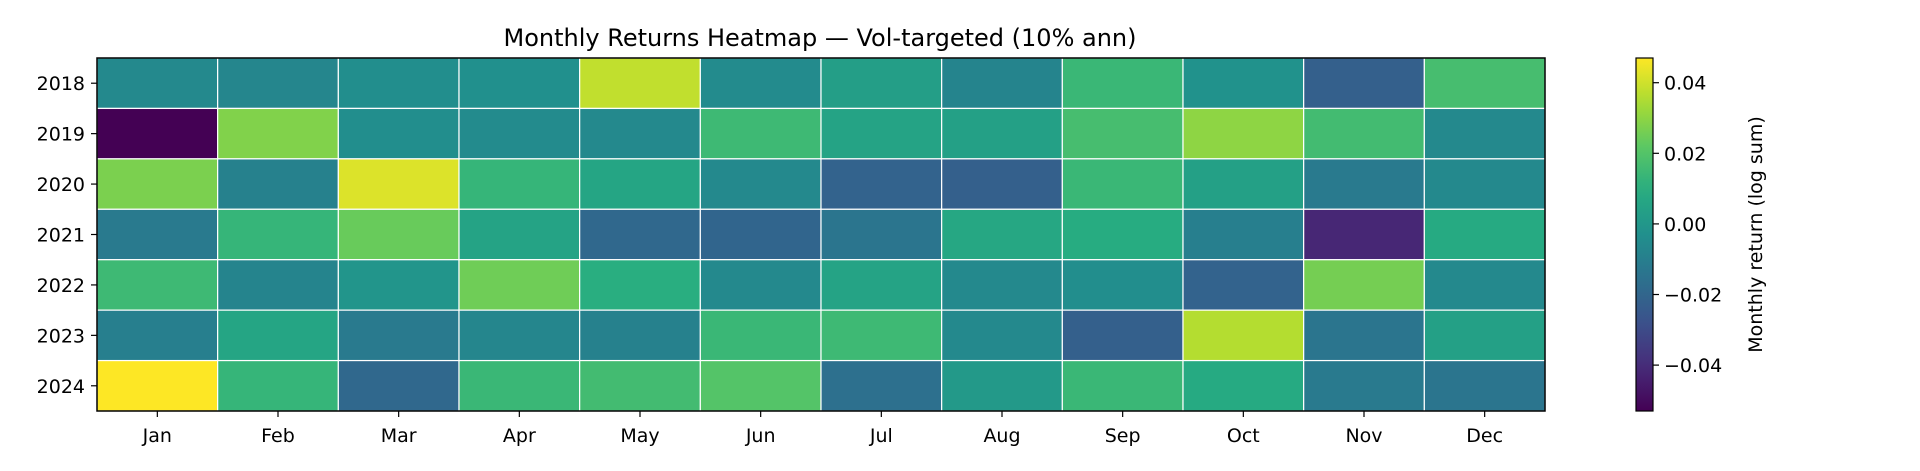 The image size is (1920, 471). What do you see at coordinates (1756, 234) in the screenshot?
I see `colorbar-label: Monthly return (log sum)` at bounding box center [1756, 234].